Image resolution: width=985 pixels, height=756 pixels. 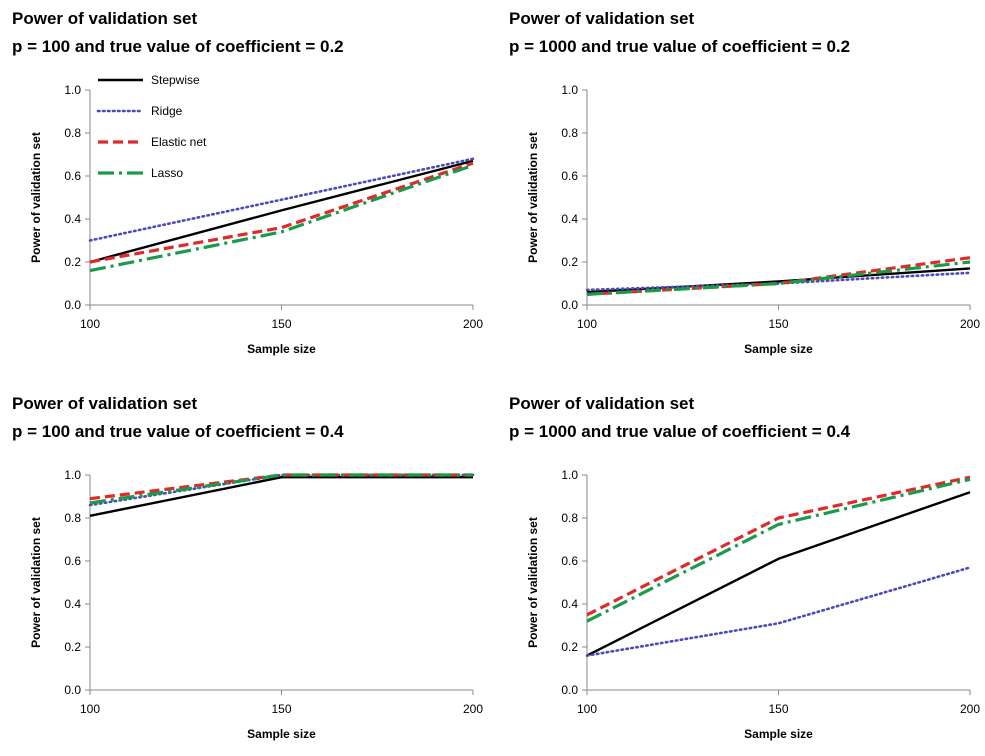 What do you see at coordinates (179, 142) in the screenshot?
I see `legend-label-elastic-net: Elastic net` at bounding box center [179, 142].